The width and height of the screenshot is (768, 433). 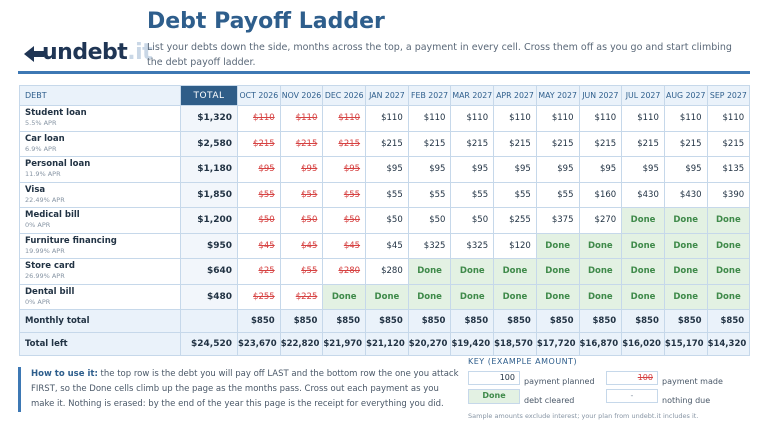 I want to click on payment-planned-cell: $375, so click(x=557, y=220).